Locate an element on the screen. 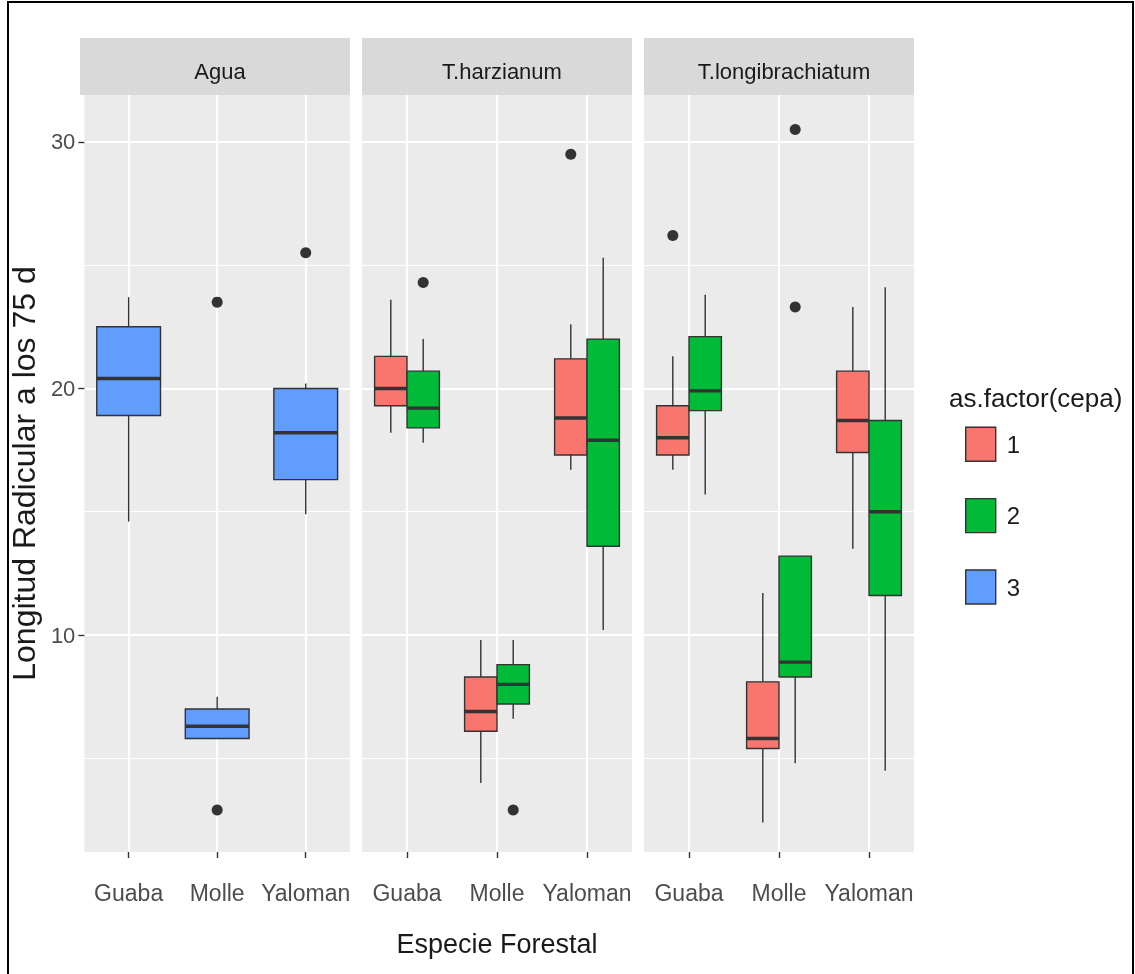 This screenshot has width=1135, height=974. chart-title: T.harzianum is located at coordinates (502, 71).